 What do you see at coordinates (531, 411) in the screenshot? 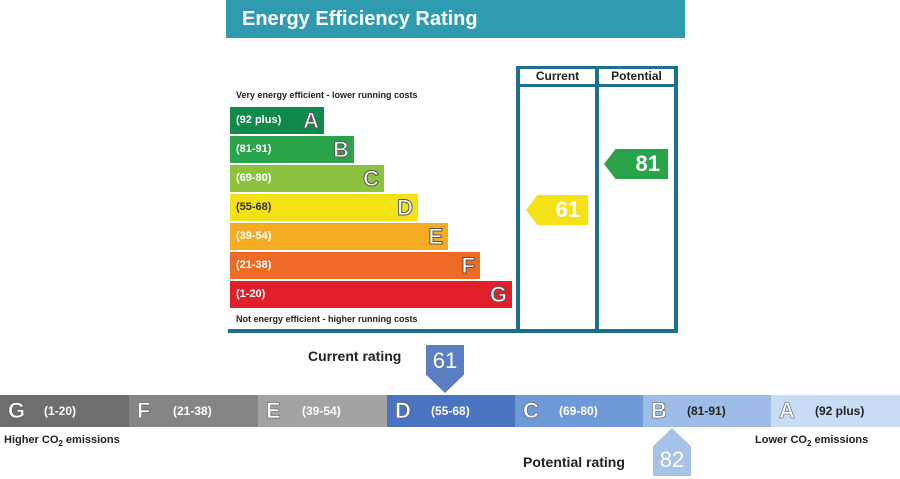
I see `co2-band-letter: C` at bounding box center [531, 411].